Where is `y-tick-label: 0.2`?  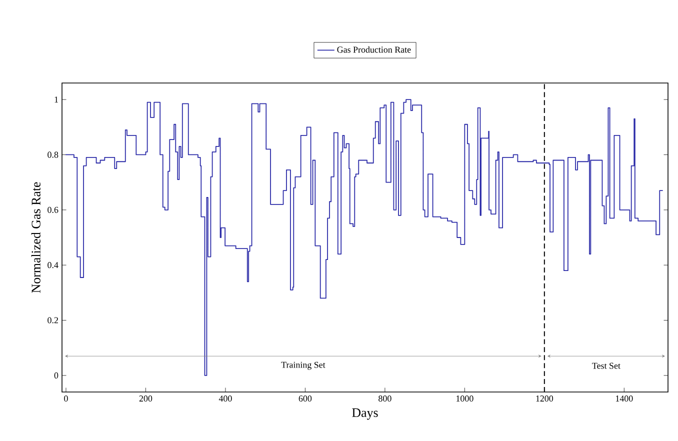 y-tick-label: 0.2 is located at coordinates (53, 320).